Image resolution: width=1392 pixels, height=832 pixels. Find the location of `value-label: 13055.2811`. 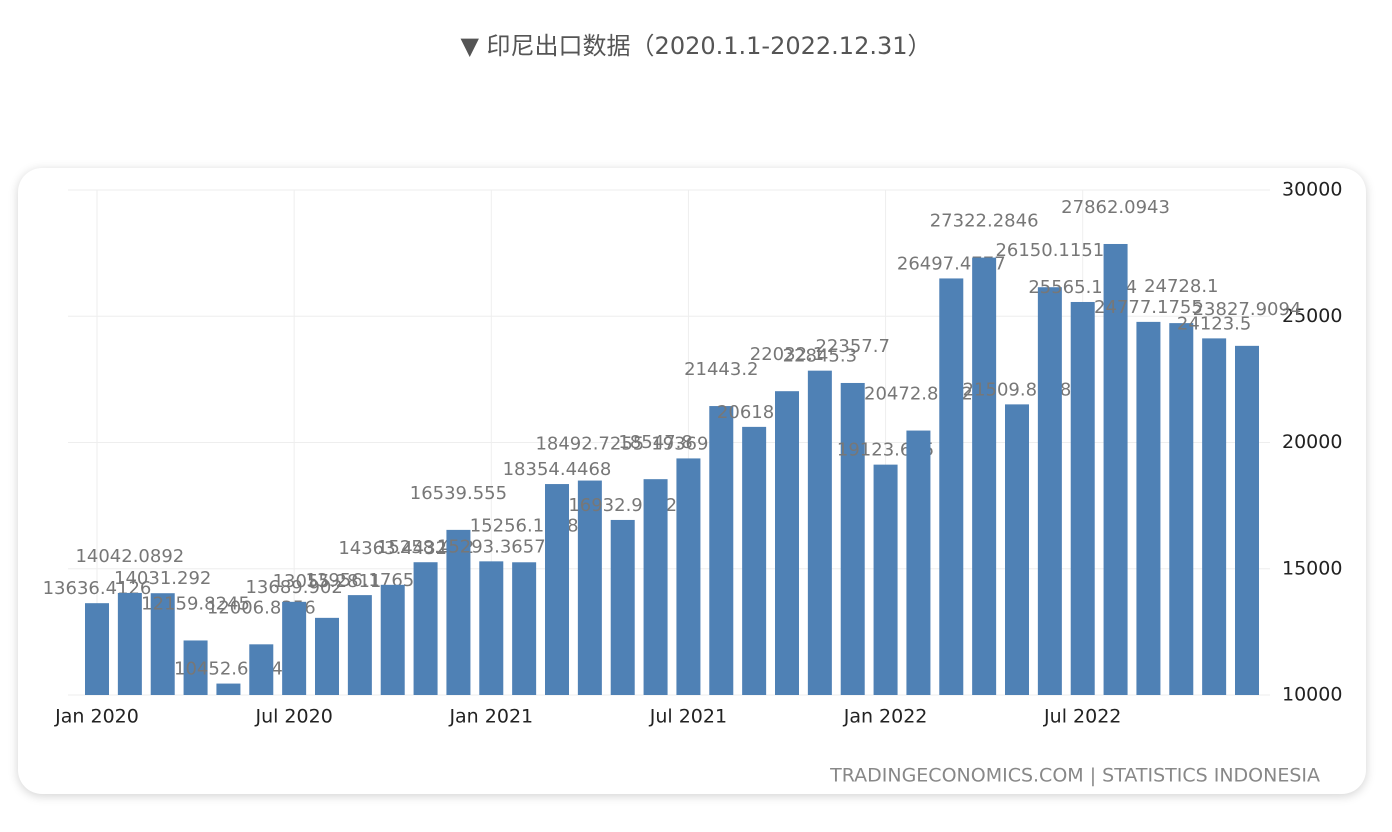

value-label: 13055.2811 is located at coordinates (327, 581).